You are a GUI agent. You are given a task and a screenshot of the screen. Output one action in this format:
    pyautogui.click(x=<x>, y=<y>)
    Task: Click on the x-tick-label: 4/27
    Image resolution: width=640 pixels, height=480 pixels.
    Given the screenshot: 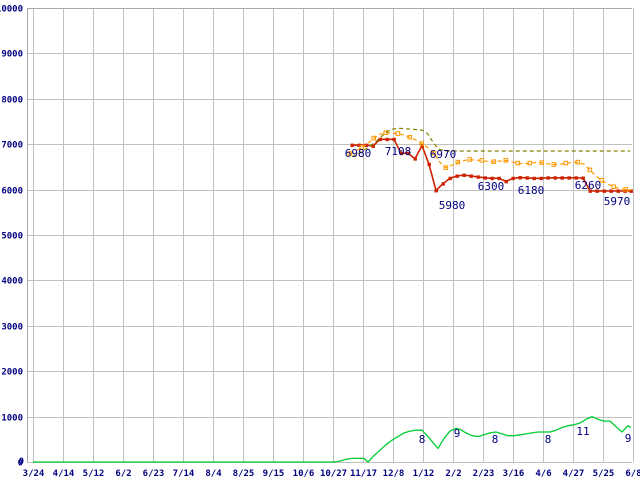 What is the action you would take?
    pyautogui.click(x=574, y=474)
    